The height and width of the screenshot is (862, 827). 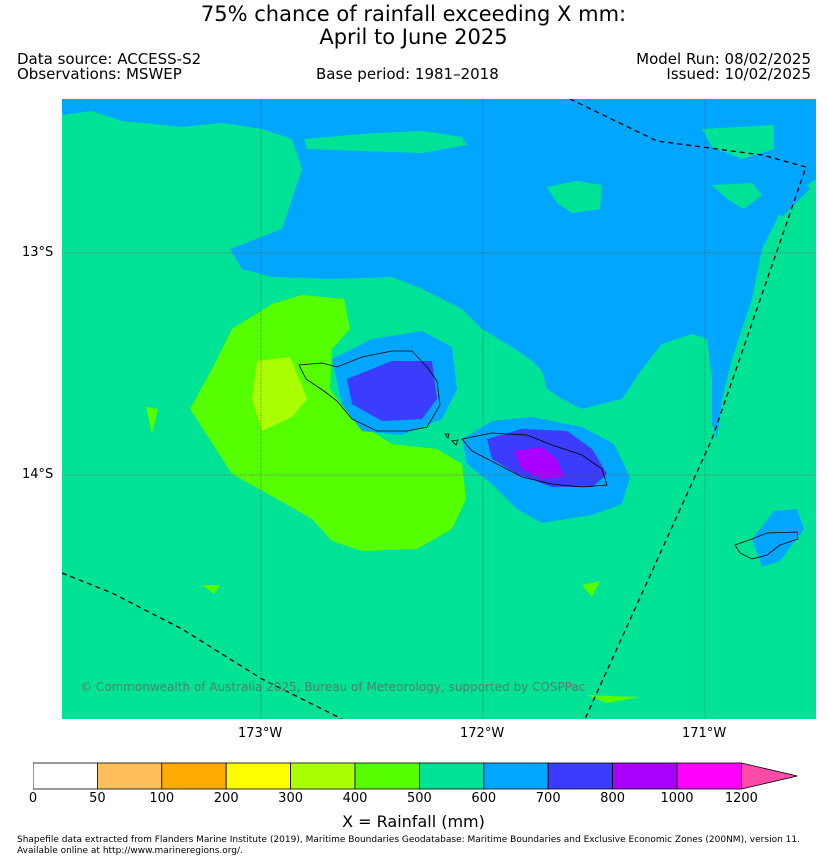 I want to click on lat-label-13s: 13°S, so click(x=38, y=252).